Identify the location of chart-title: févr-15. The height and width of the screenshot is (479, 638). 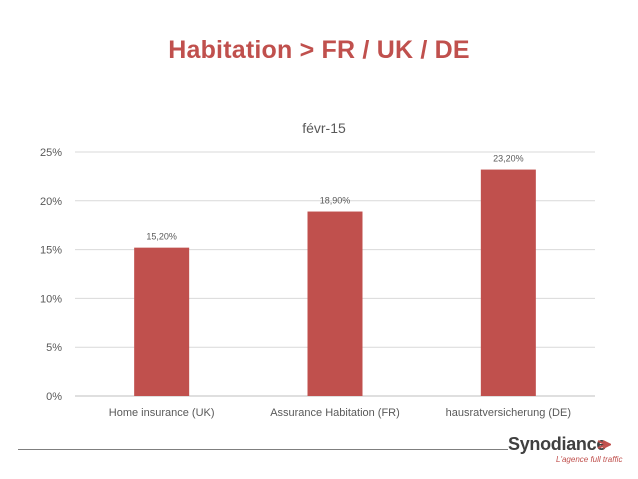
(324, 128).